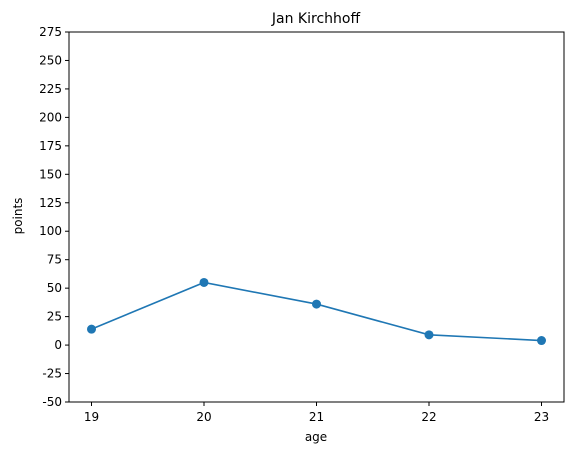 This screenshot has height=455, width=577. What do you see at coordinates (316, 437) in the screenshot?
I see `x-axis-label: age` at bounding box center [316, 437].